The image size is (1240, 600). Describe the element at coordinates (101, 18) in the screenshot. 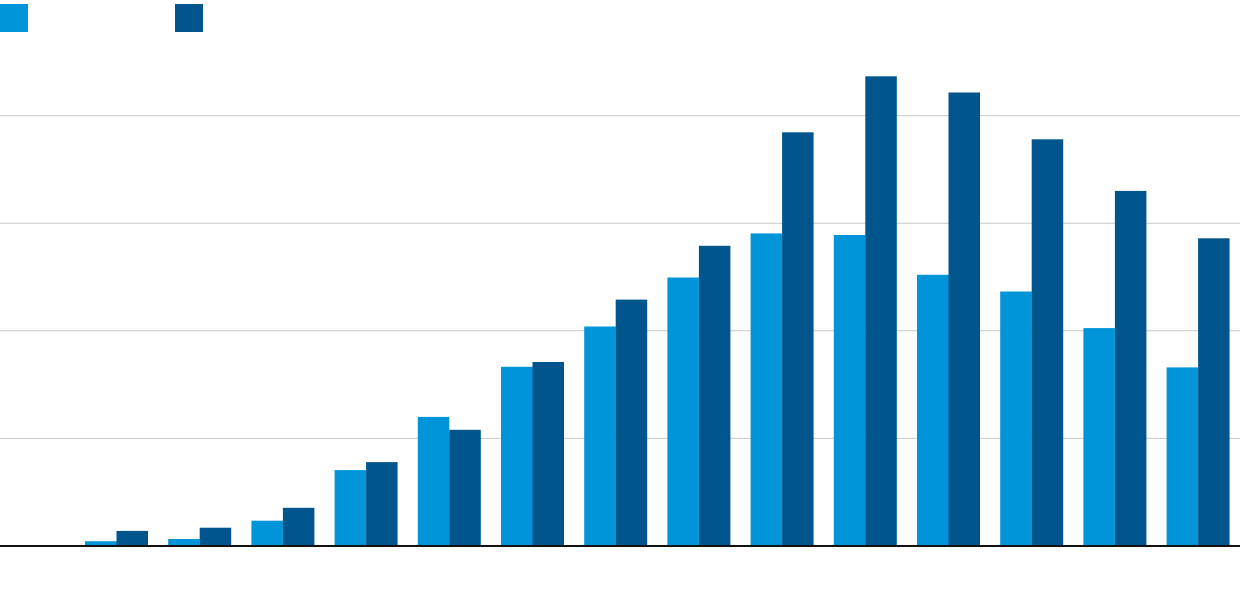

I see `legend` at that location.